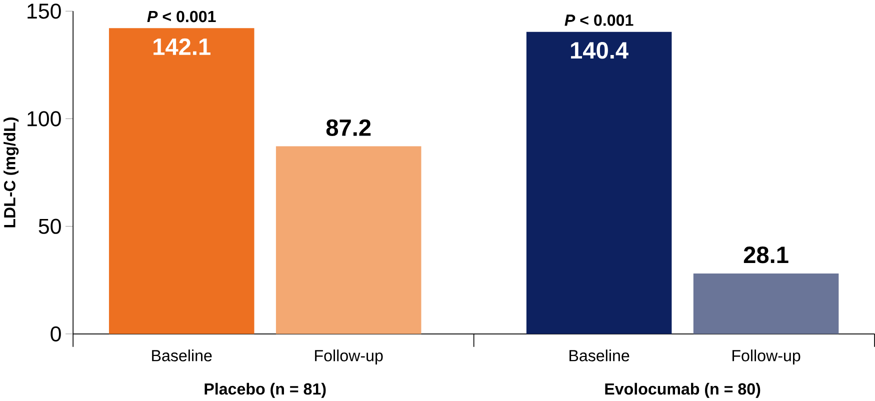  I want to click on data-label: 28.1, so click(766, 254).